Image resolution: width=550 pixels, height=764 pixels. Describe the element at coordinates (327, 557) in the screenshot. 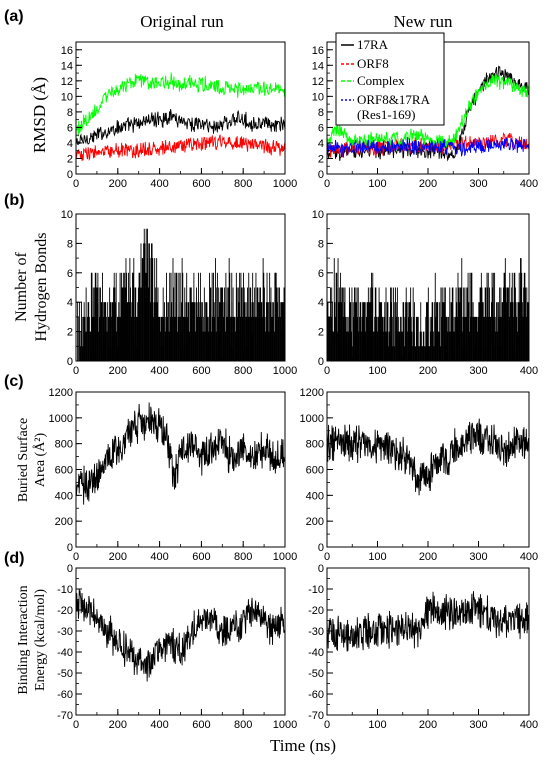

I see `x-tick-label-c-right-0: 0` at that location.